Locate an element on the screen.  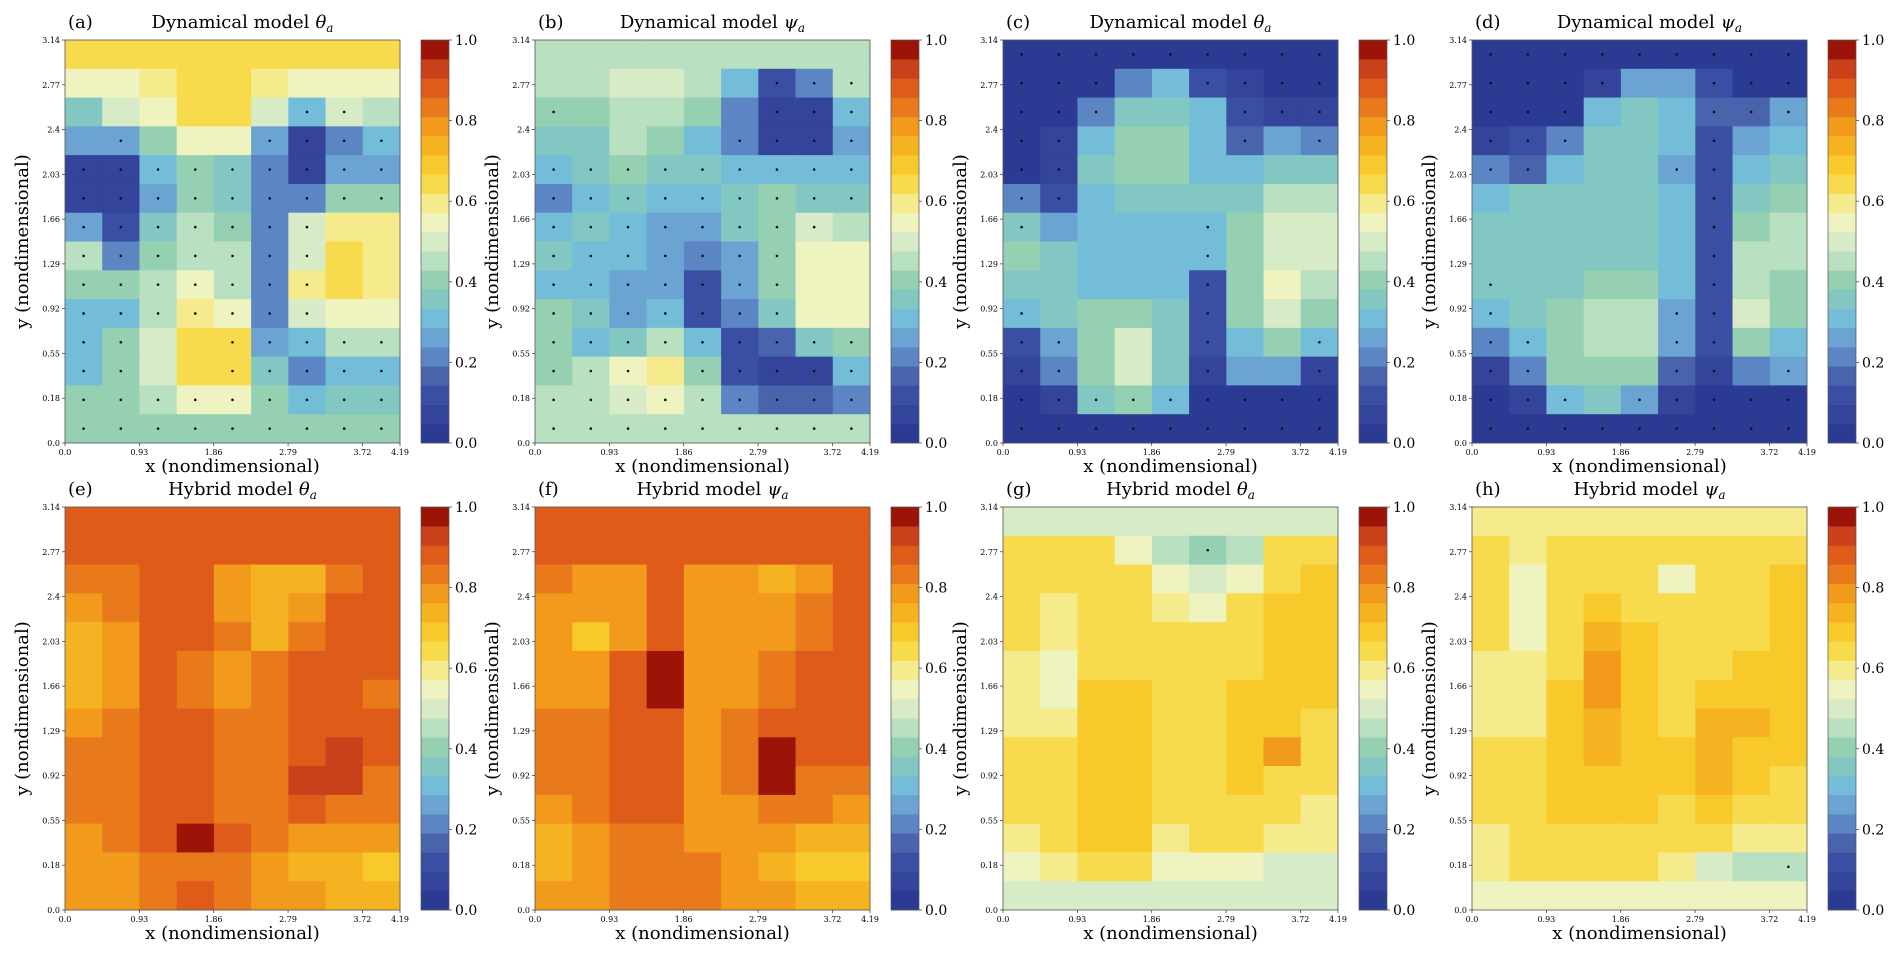
colorbar-tick-label: 1.0 is located at coordinates (1404, 508).